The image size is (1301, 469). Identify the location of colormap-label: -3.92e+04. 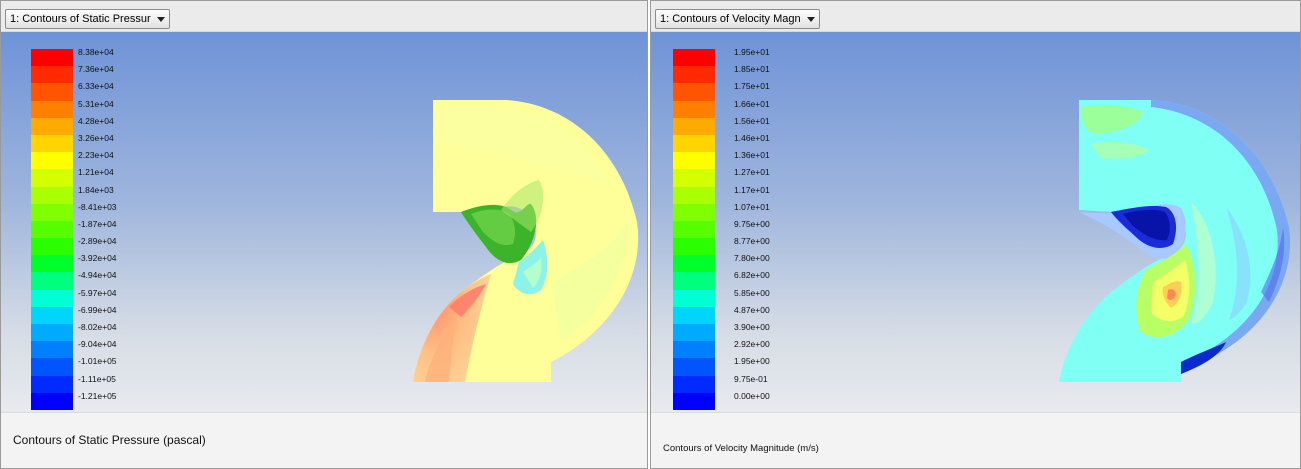
(97, 258).